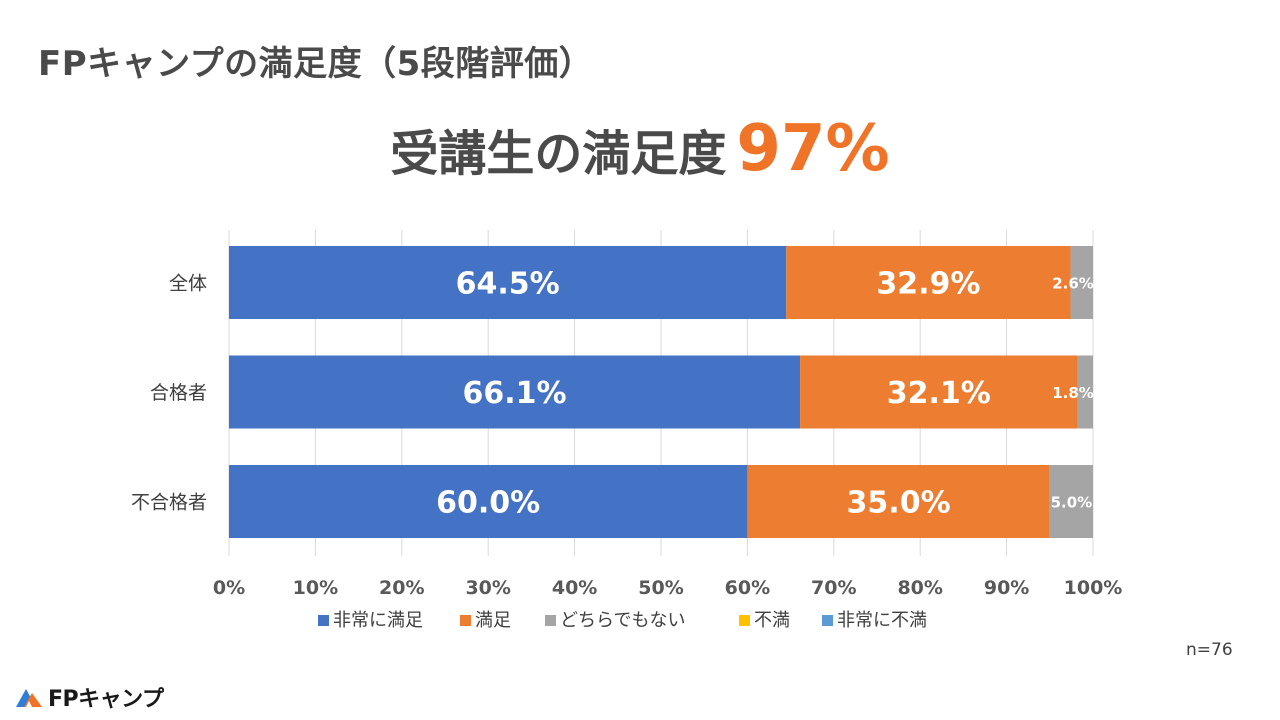 This screenshot has width=1280, height=720. What do you see at coordinates (178, 393) in the screenshot?
I see `category-label: 合格者` at bounding box center [178, 393].